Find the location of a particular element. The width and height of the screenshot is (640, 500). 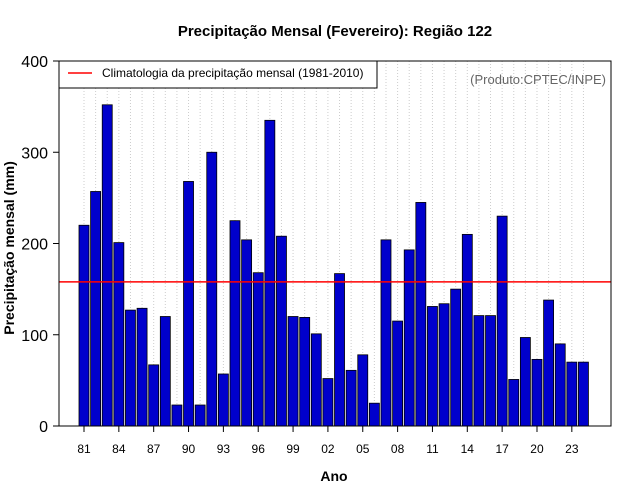

x-tick-label: 02 is located at coordinates (328, 449).